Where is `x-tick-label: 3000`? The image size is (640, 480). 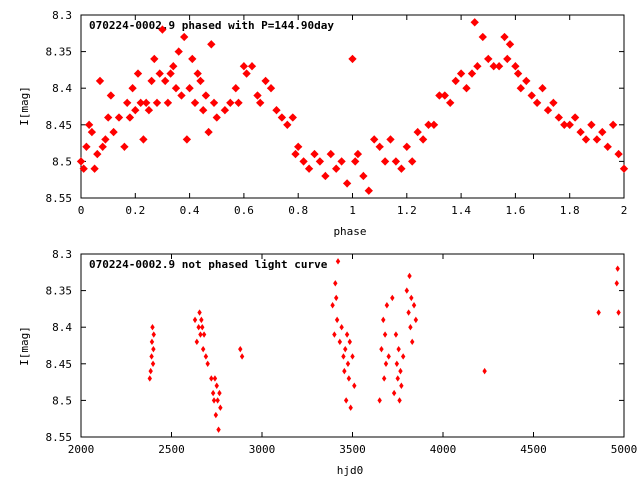
x-tick-label: 3000 is located at coordinates (262, 449).